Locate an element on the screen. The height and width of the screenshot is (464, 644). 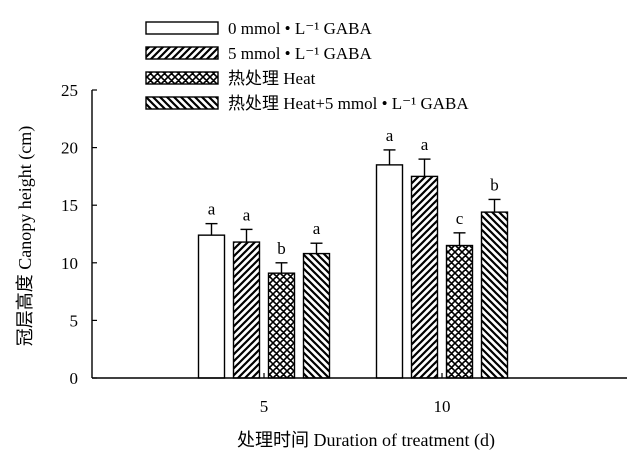
x-tick-label: 10 is located at coordinates (442, 406).